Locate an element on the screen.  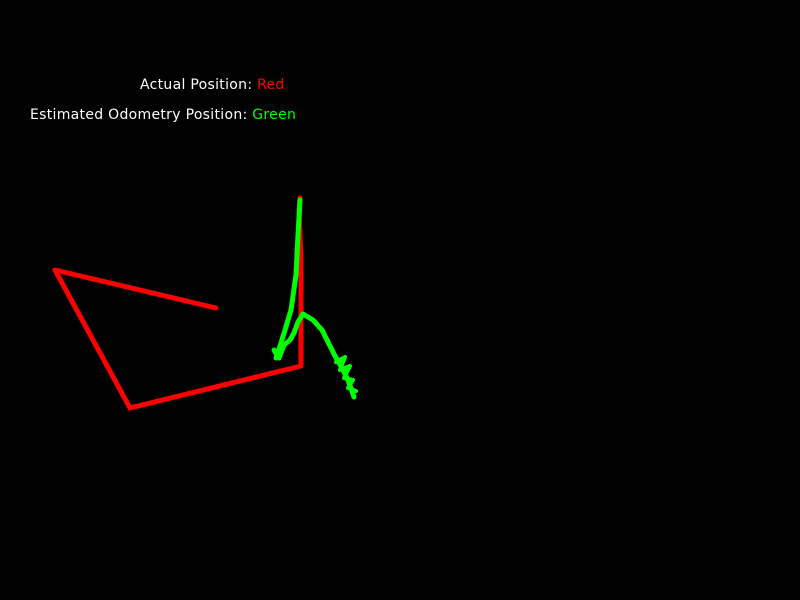
legend-estimated-color-name: Green is located at coordinates (274, 115).